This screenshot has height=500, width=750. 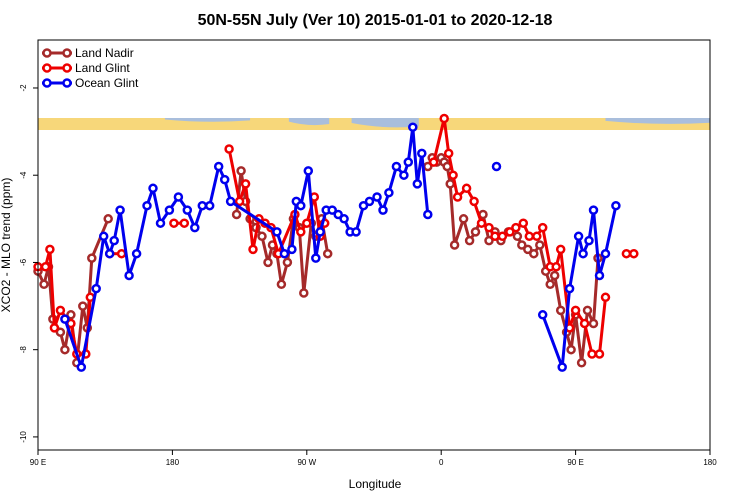 I want to click on legend-label-land-nadir: Land Nadir, so click(x=104, y=53).